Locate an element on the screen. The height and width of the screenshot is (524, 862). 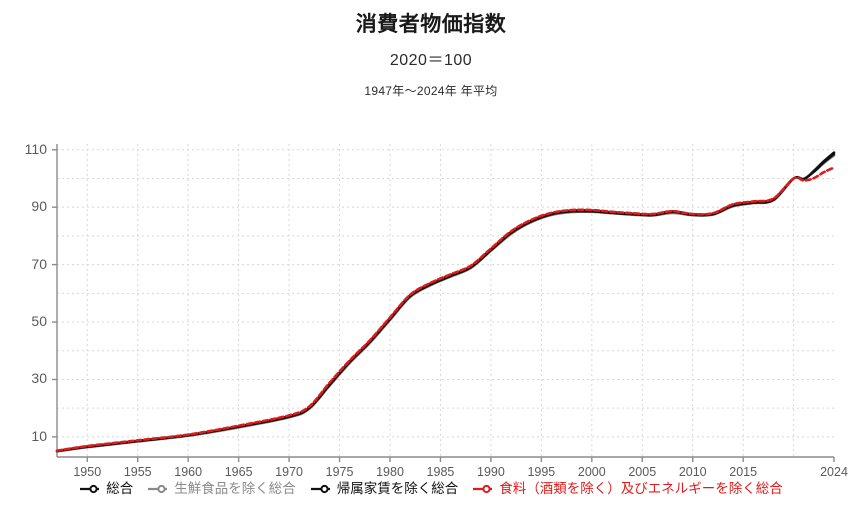
y-axis-tick-label: 90 is located at coordinates (39, 206).